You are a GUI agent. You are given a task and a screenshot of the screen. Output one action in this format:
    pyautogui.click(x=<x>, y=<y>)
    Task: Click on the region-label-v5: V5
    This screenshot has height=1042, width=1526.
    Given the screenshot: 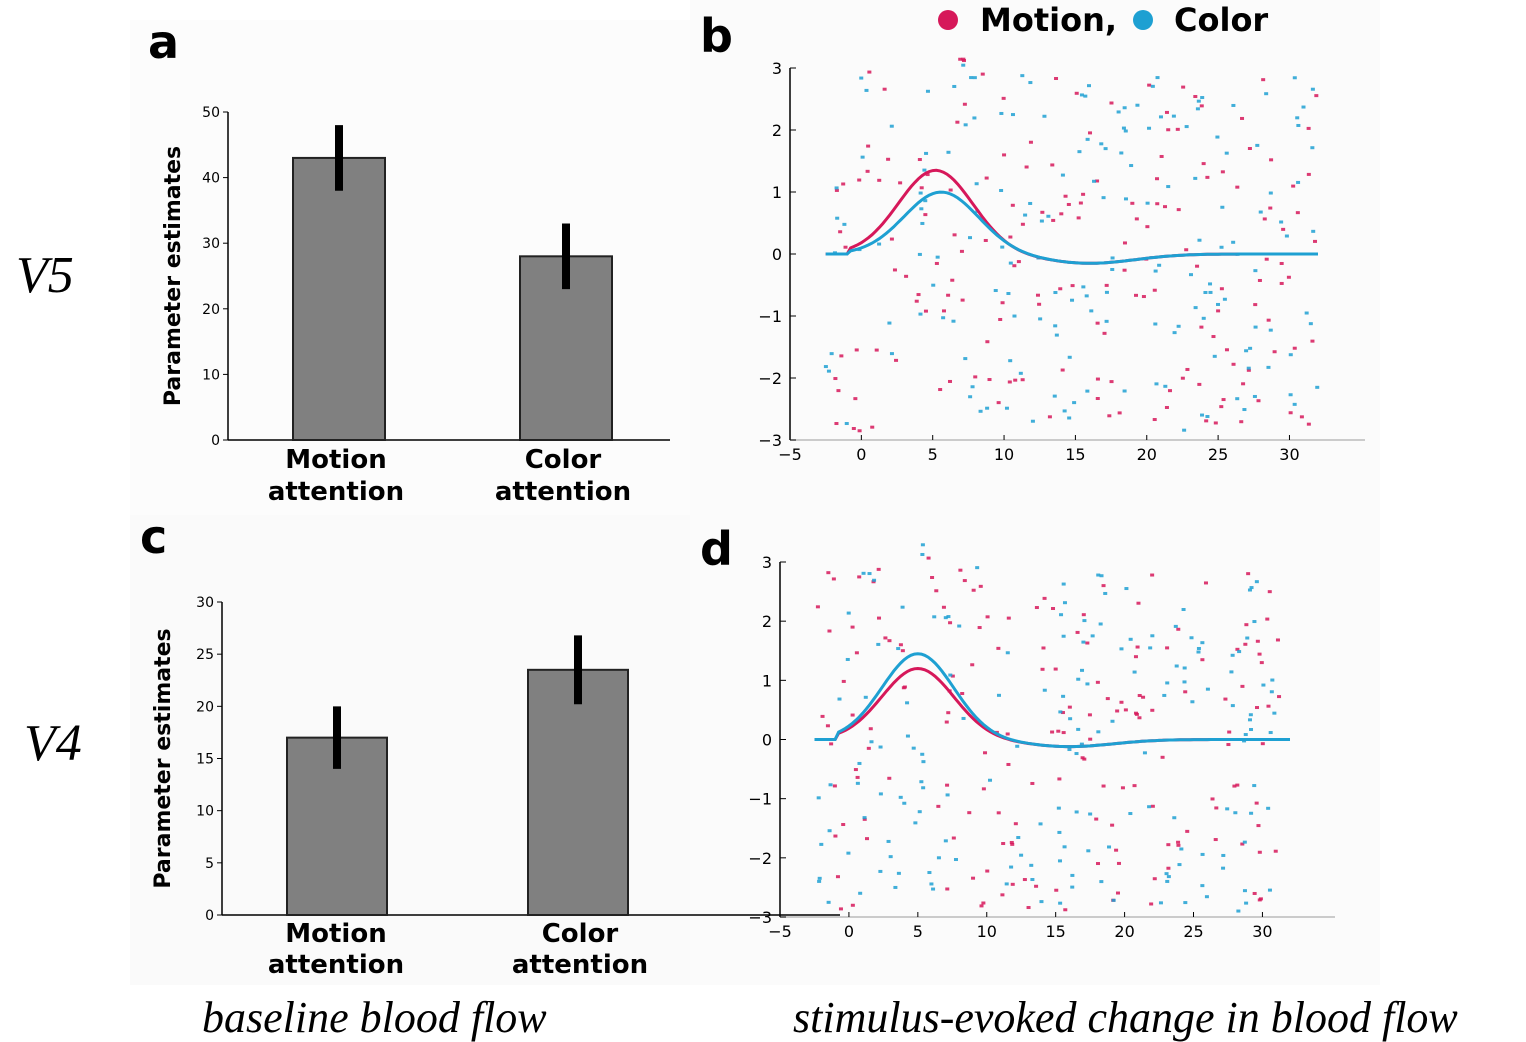 What is the action you would take?
    pyautogui.click(x=45, y=275)
    